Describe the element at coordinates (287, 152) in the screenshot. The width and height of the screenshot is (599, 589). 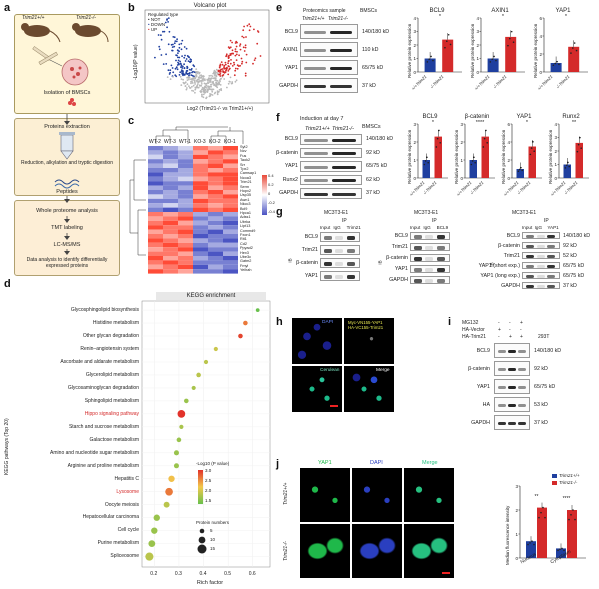
I see `blot-f-row-label: β-catenin` at that location.